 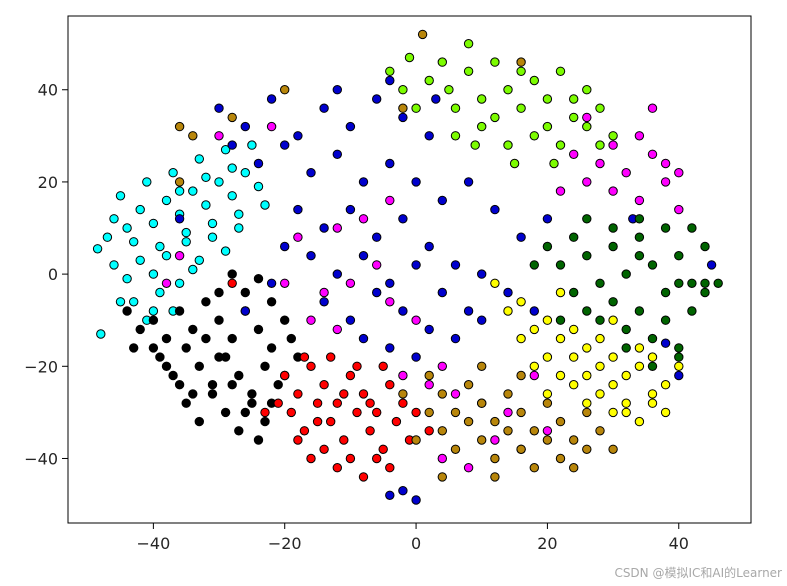 What do you see at coordinates (46, 274) in the screenshot?
I see `y-axis-ticks: −40 −20 0 20 40` at bounding box center [46, 274].